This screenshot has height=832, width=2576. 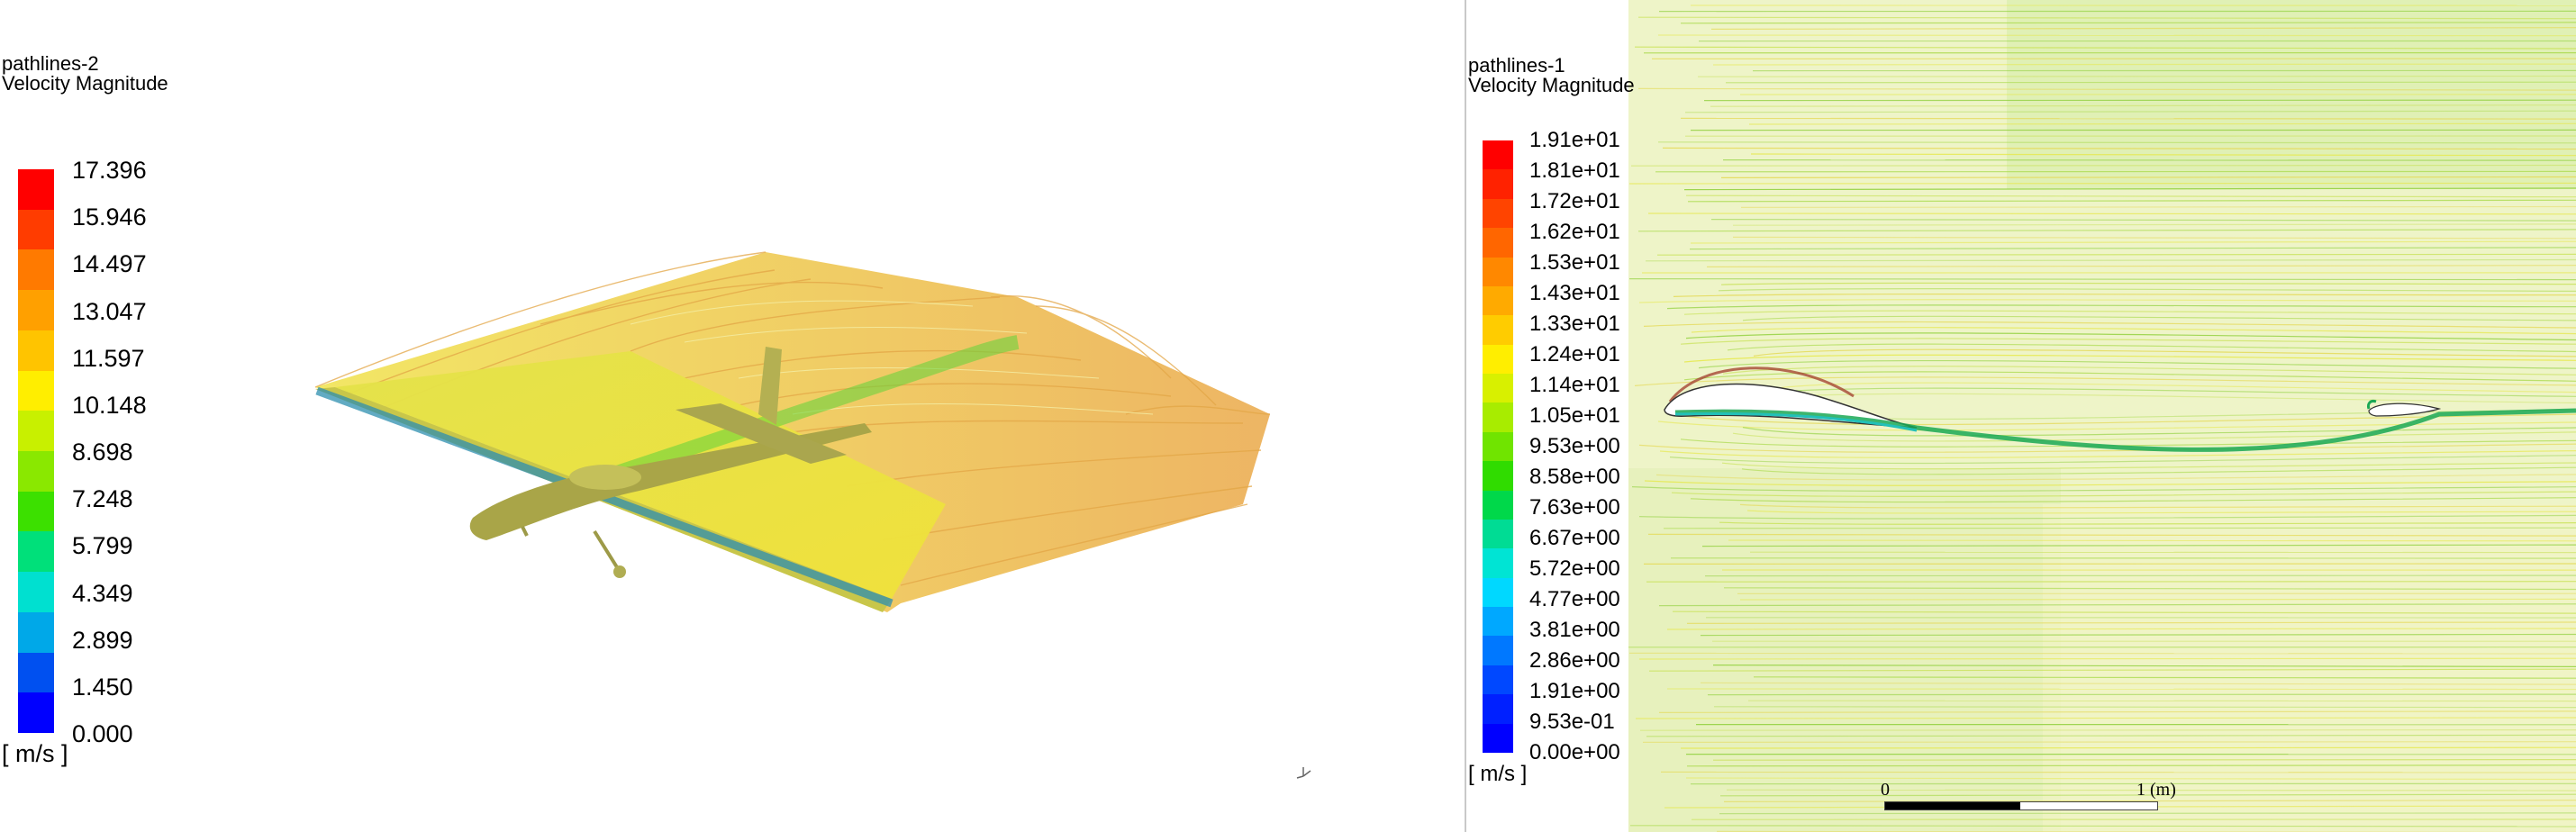 What do you see at coordinates (110, 311) in the screenshot?
I see `color-bar-tick-label: 13.047` at bounding box center [110, 311].